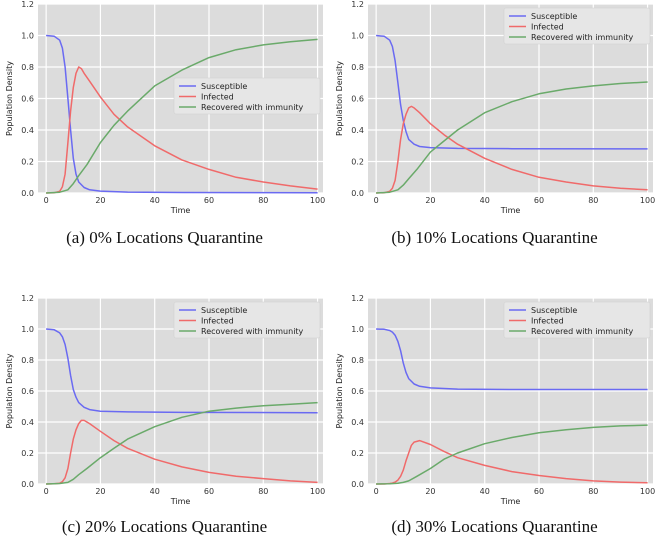  Describe the element at coordinates (494, 237) in the screenshot. I see `chart-caption-b: (b) 10% Locations Quarantine` at that location.